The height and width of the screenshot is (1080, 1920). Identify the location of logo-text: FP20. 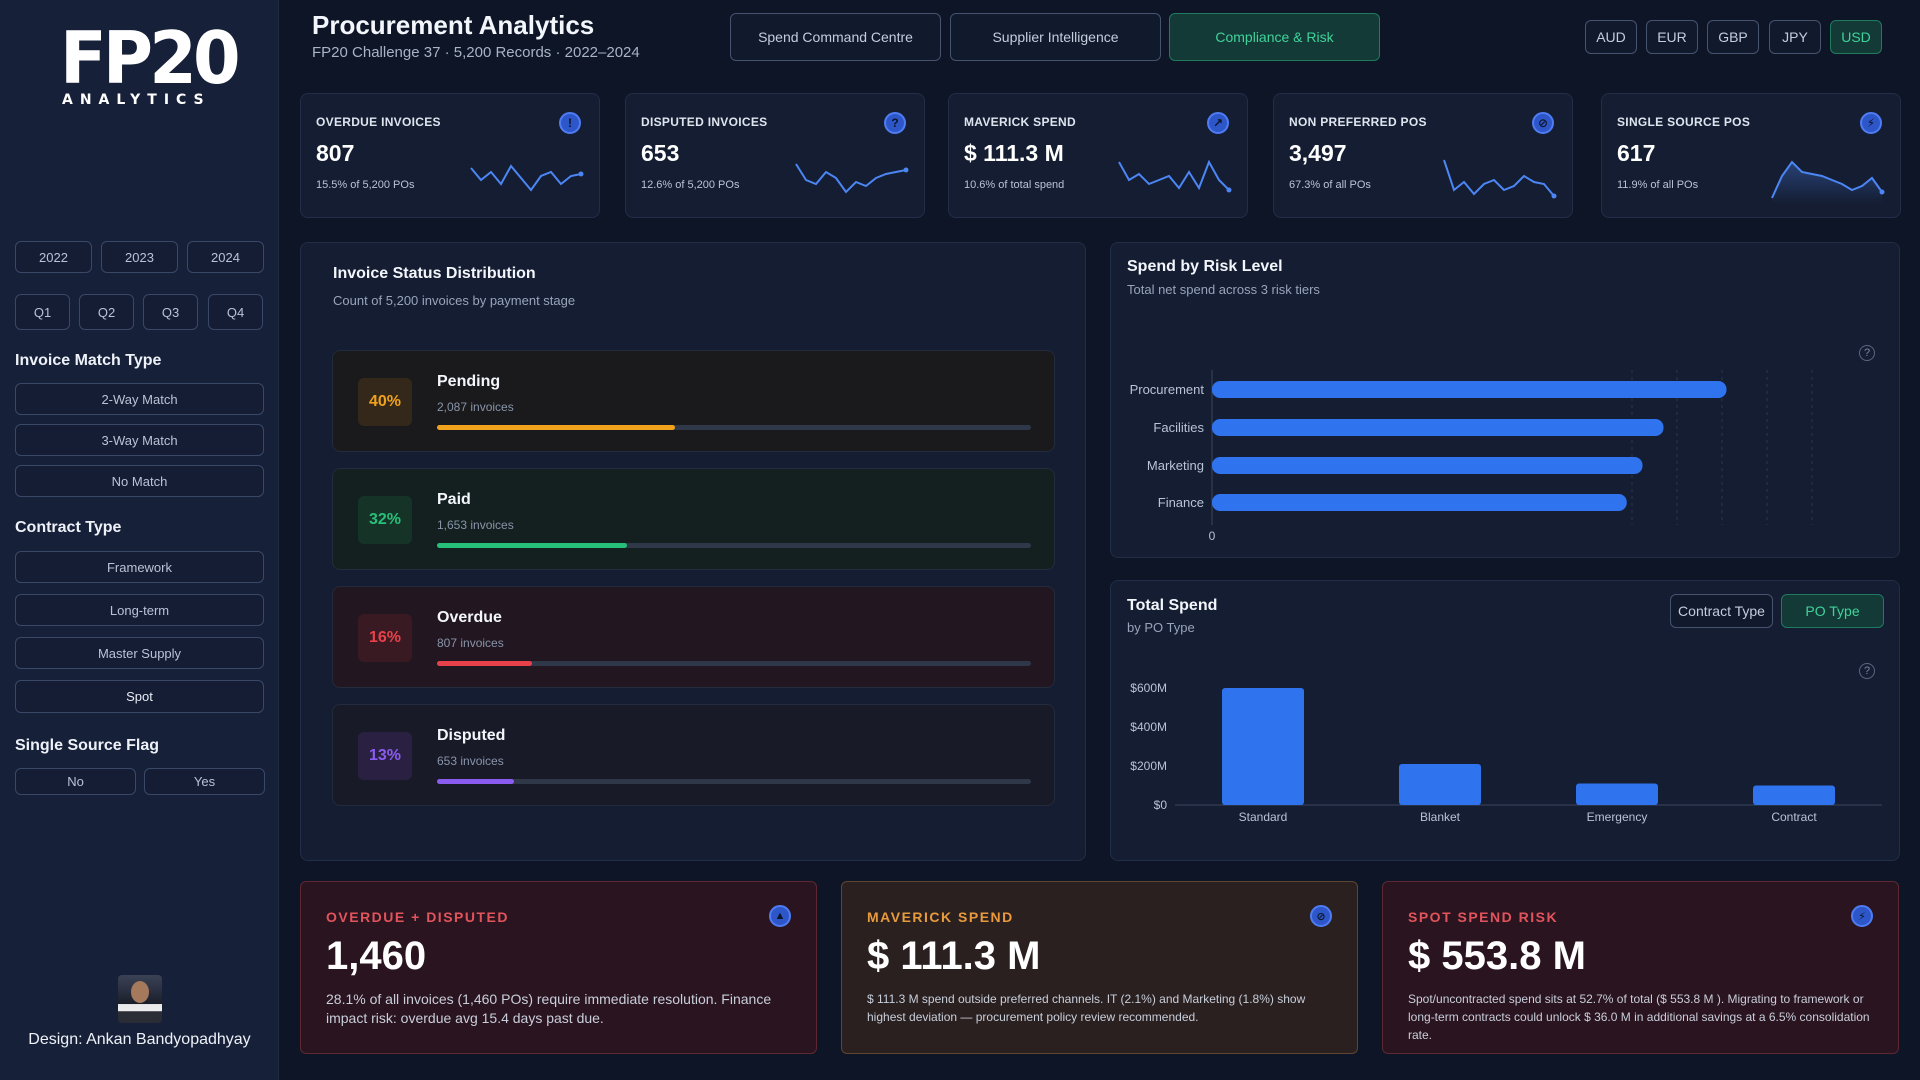
(150, 58).